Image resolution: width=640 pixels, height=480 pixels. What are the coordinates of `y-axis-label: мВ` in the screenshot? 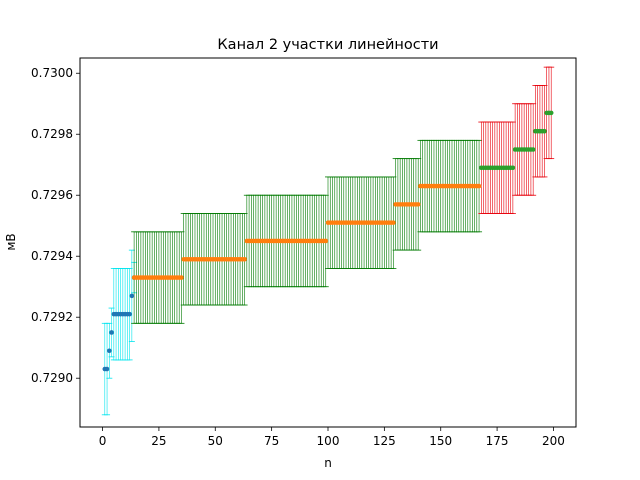 It's located at (11, 241).